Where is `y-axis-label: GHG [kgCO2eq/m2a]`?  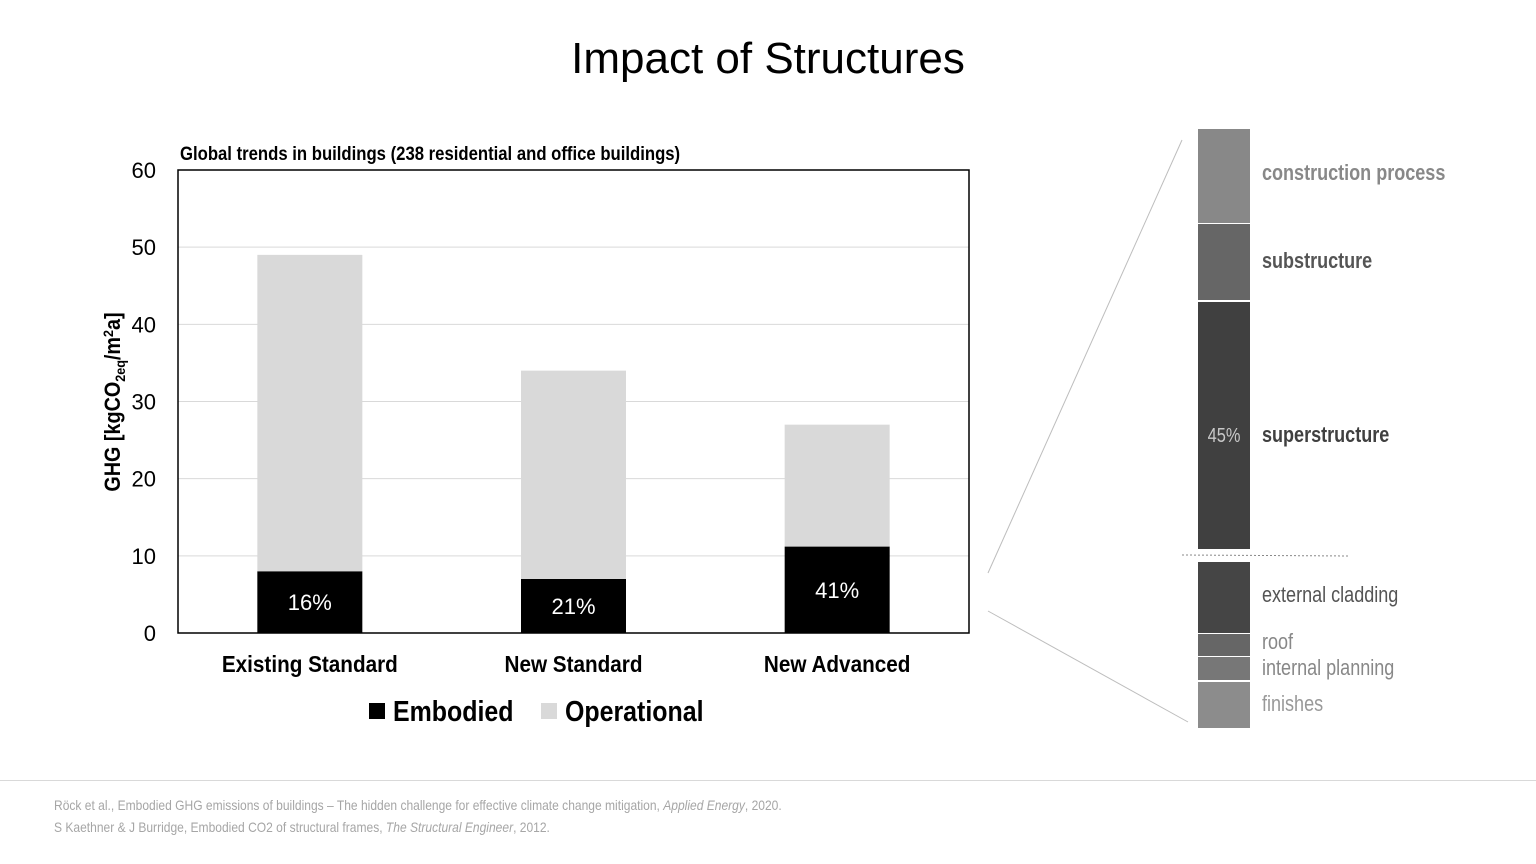
y-axis-label: GHG [kgCO2eq/m2a] is located at coordinates (114, 401).